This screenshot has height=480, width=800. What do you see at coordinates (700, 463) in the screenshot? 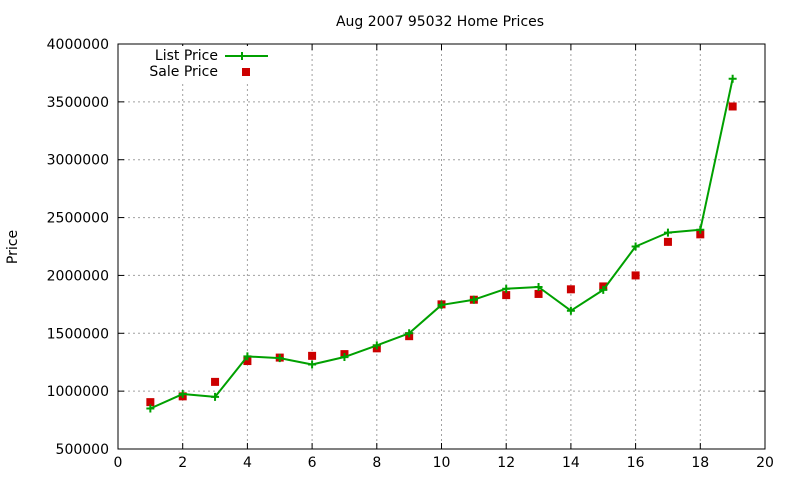
I see `x-tick-label: 18` at bounding box center [700, 463].